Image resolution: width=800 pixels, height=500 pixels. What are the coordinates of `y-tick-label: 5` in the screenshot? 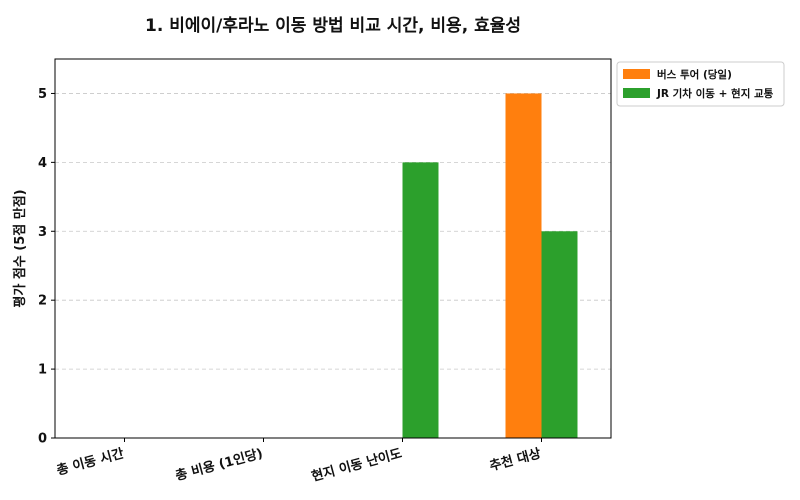 It's located at (42, 94).